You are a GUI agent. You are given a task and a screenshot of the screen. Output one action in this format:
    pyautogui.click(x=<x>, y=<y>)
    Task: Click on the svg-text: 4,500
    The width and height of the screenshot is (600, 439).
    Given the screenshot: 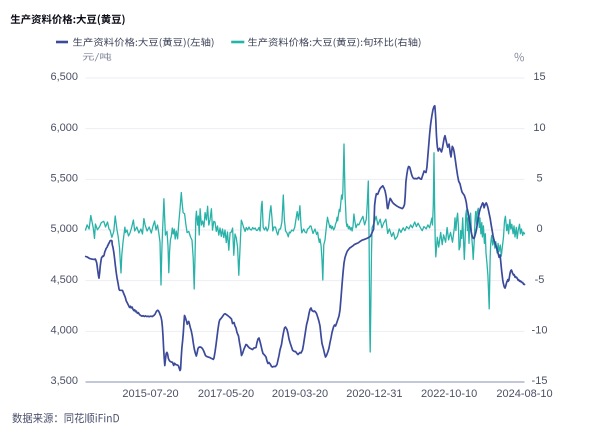 What is the action you would take?
    pyautogui.click(x=64, y=280)
    